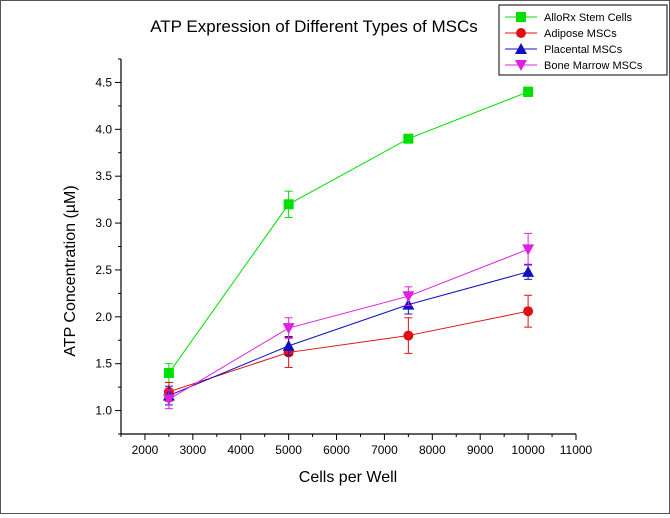 Image resolution: width=670 pixels, height=518 pixels. What do you see at coordinates (103, 223) in the screenshot?
I see `y-tick-label: 3.0` at bounding box center [103, 223].